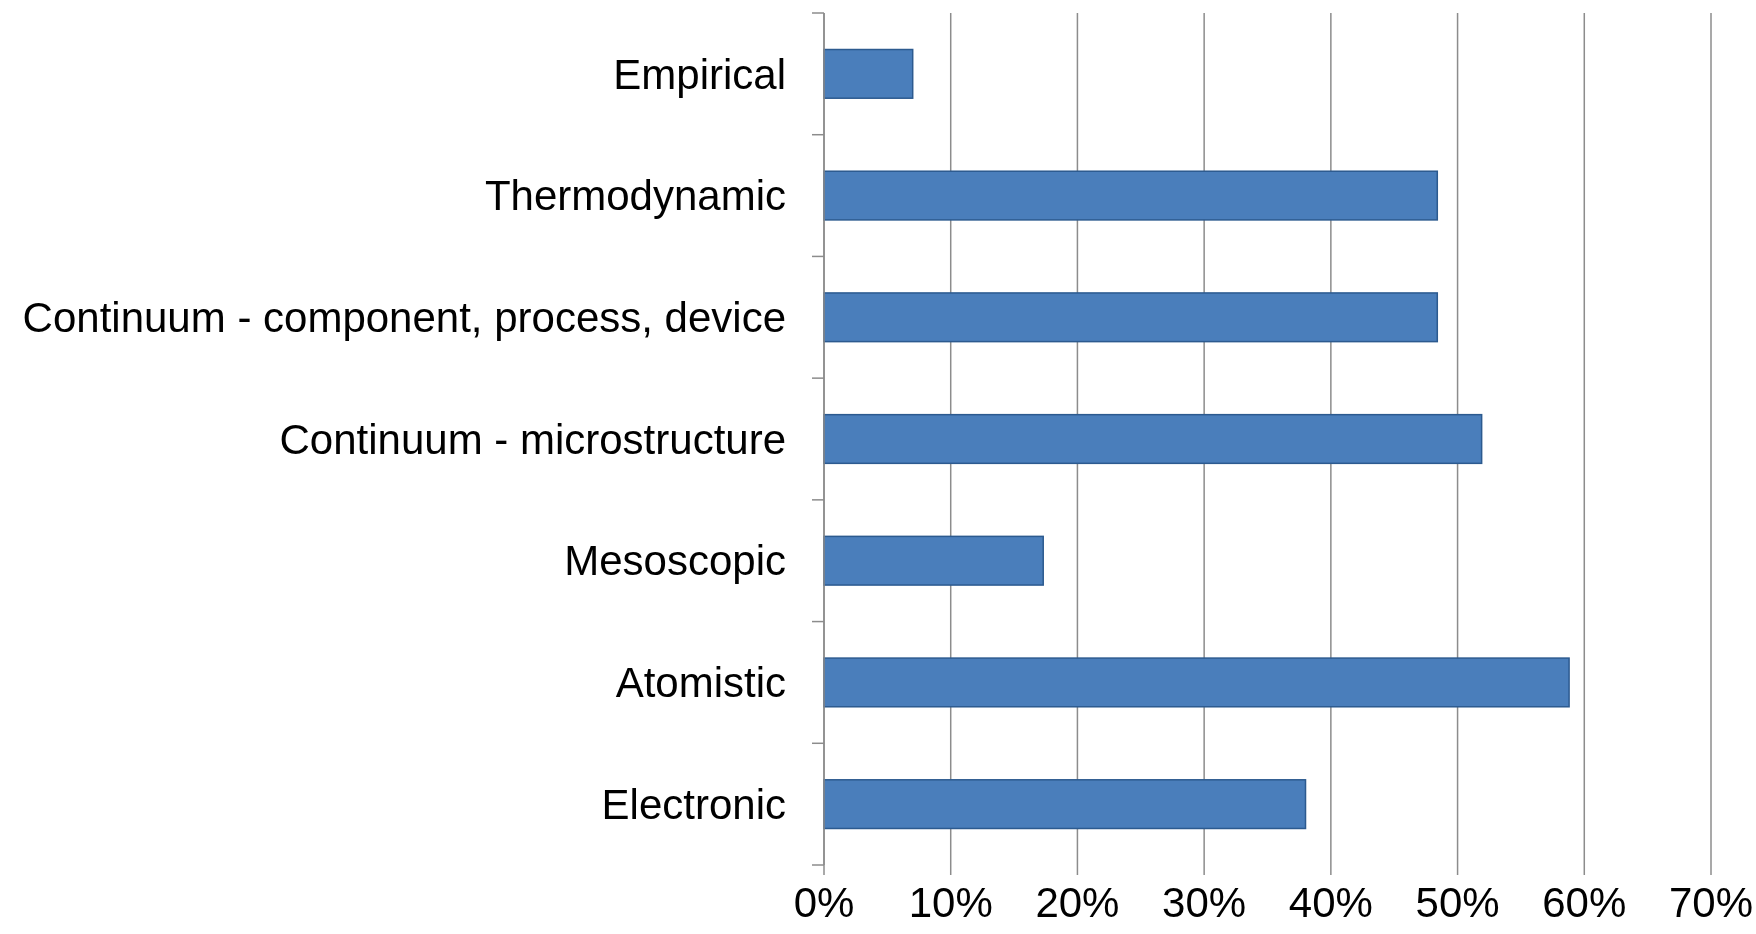  What do you see at coordinates (1077, 902) in the screenshot?
I see `x-tick-label: 20%` at bounding box center [1077, 902].